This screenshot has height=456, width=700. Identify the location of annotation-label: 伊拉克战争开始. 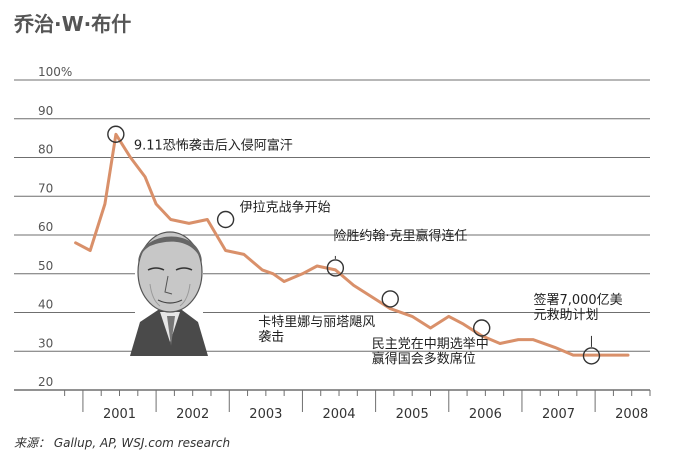
(285, 208).